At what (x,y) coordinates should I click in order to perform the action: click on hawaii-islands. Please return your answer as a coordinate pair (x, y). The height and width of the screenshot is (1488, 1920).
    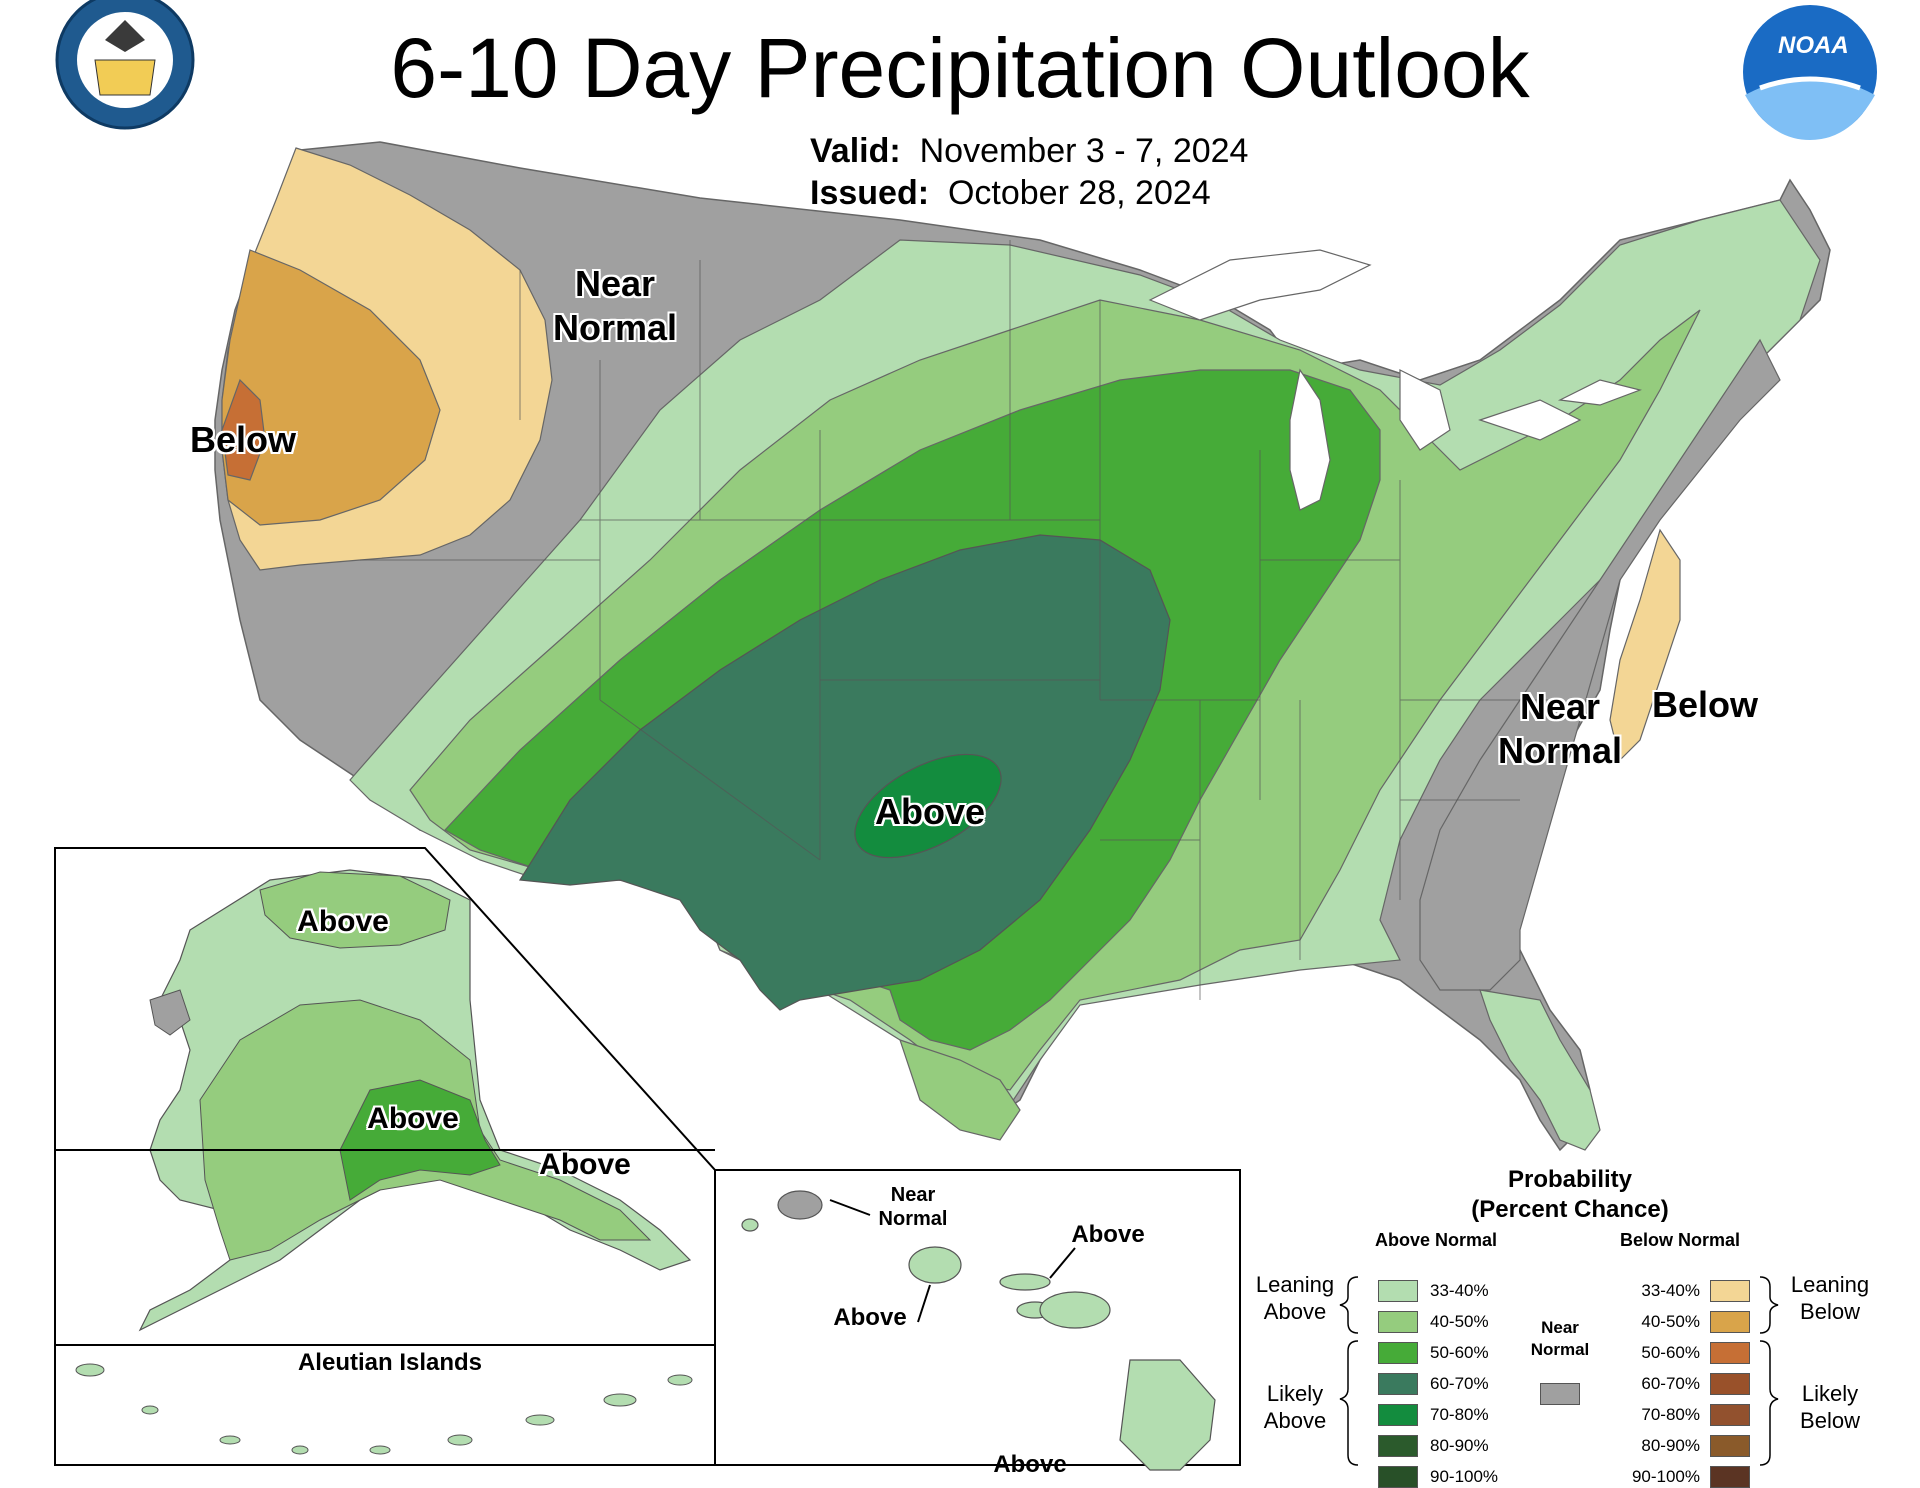
    Looking at the image, I should click on (978, 1330).